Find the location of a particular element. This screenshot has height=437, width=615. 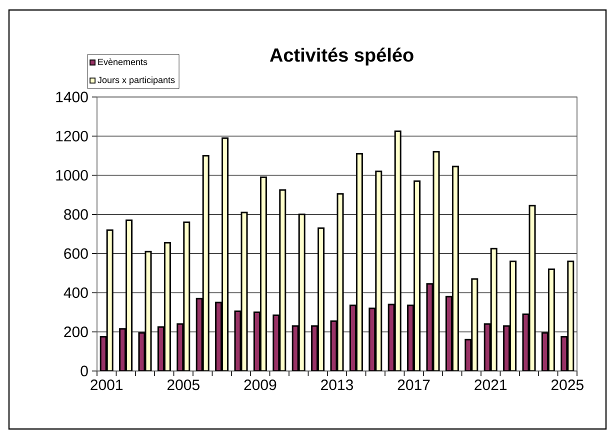

y-tick-label: 800 is located at coordinates (76, 214).